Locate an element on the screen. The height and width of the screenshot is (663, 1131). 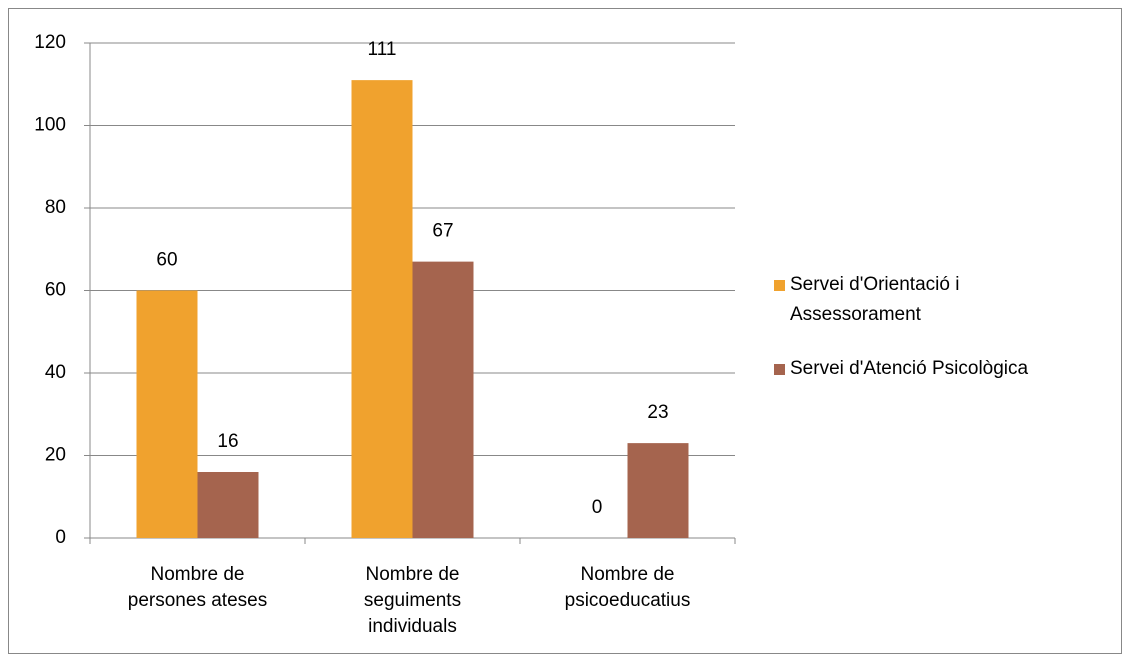
x-tick-label: Nombre de psicoeducatius is located at coordinates (628, 587).